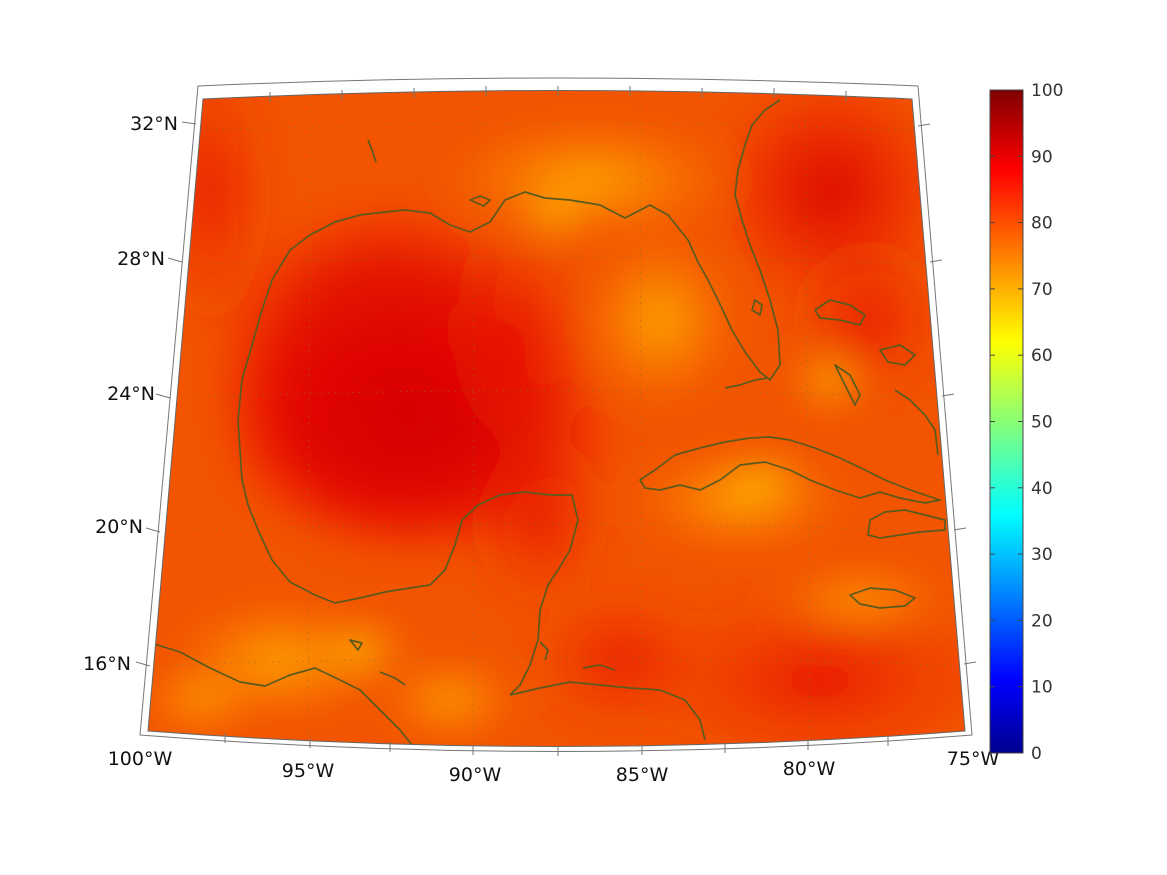  Describe the element at coordinates (107, 664) in the screenshot. I see `lat-label: 16°N` at that location.